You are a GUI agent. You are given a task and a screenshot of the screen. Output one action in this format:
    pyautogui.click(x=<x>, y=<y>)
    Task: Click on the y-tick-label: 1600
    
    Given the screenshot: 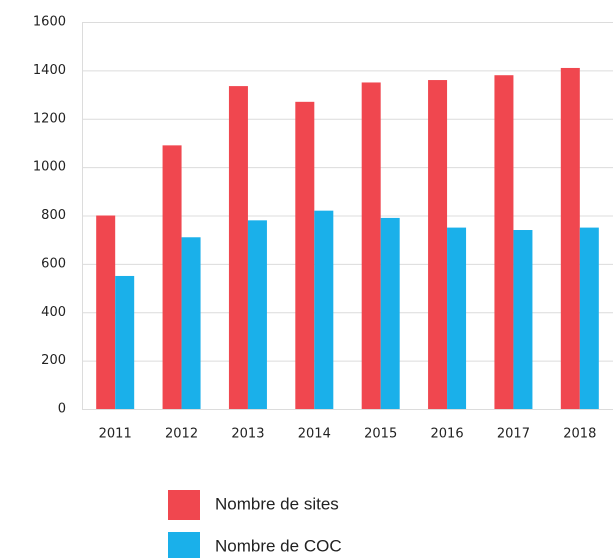 What is the action you would take?
    pyautogui.click(x=49, y=22)
    